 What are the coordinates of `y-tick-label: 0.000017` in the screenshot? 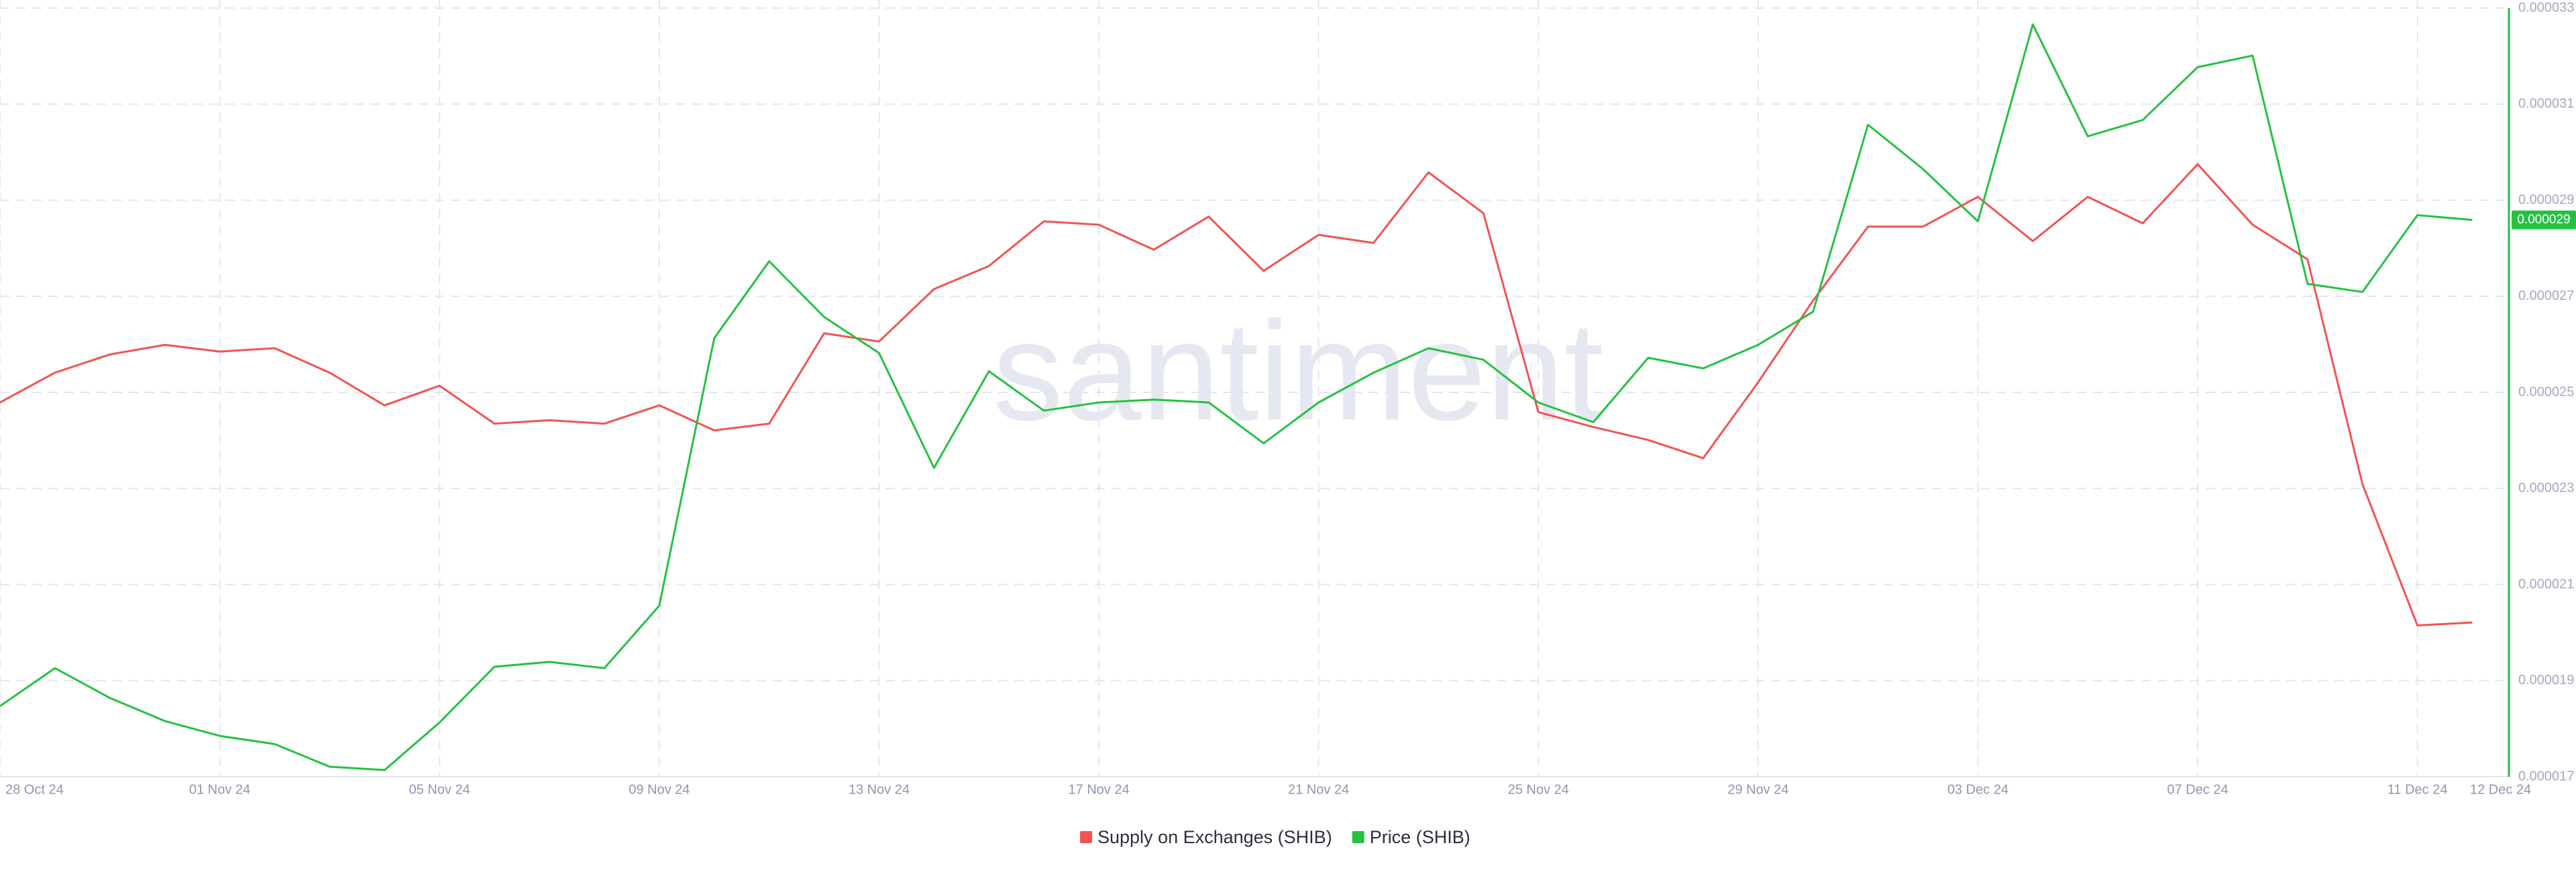 It's located at (2546, 776).